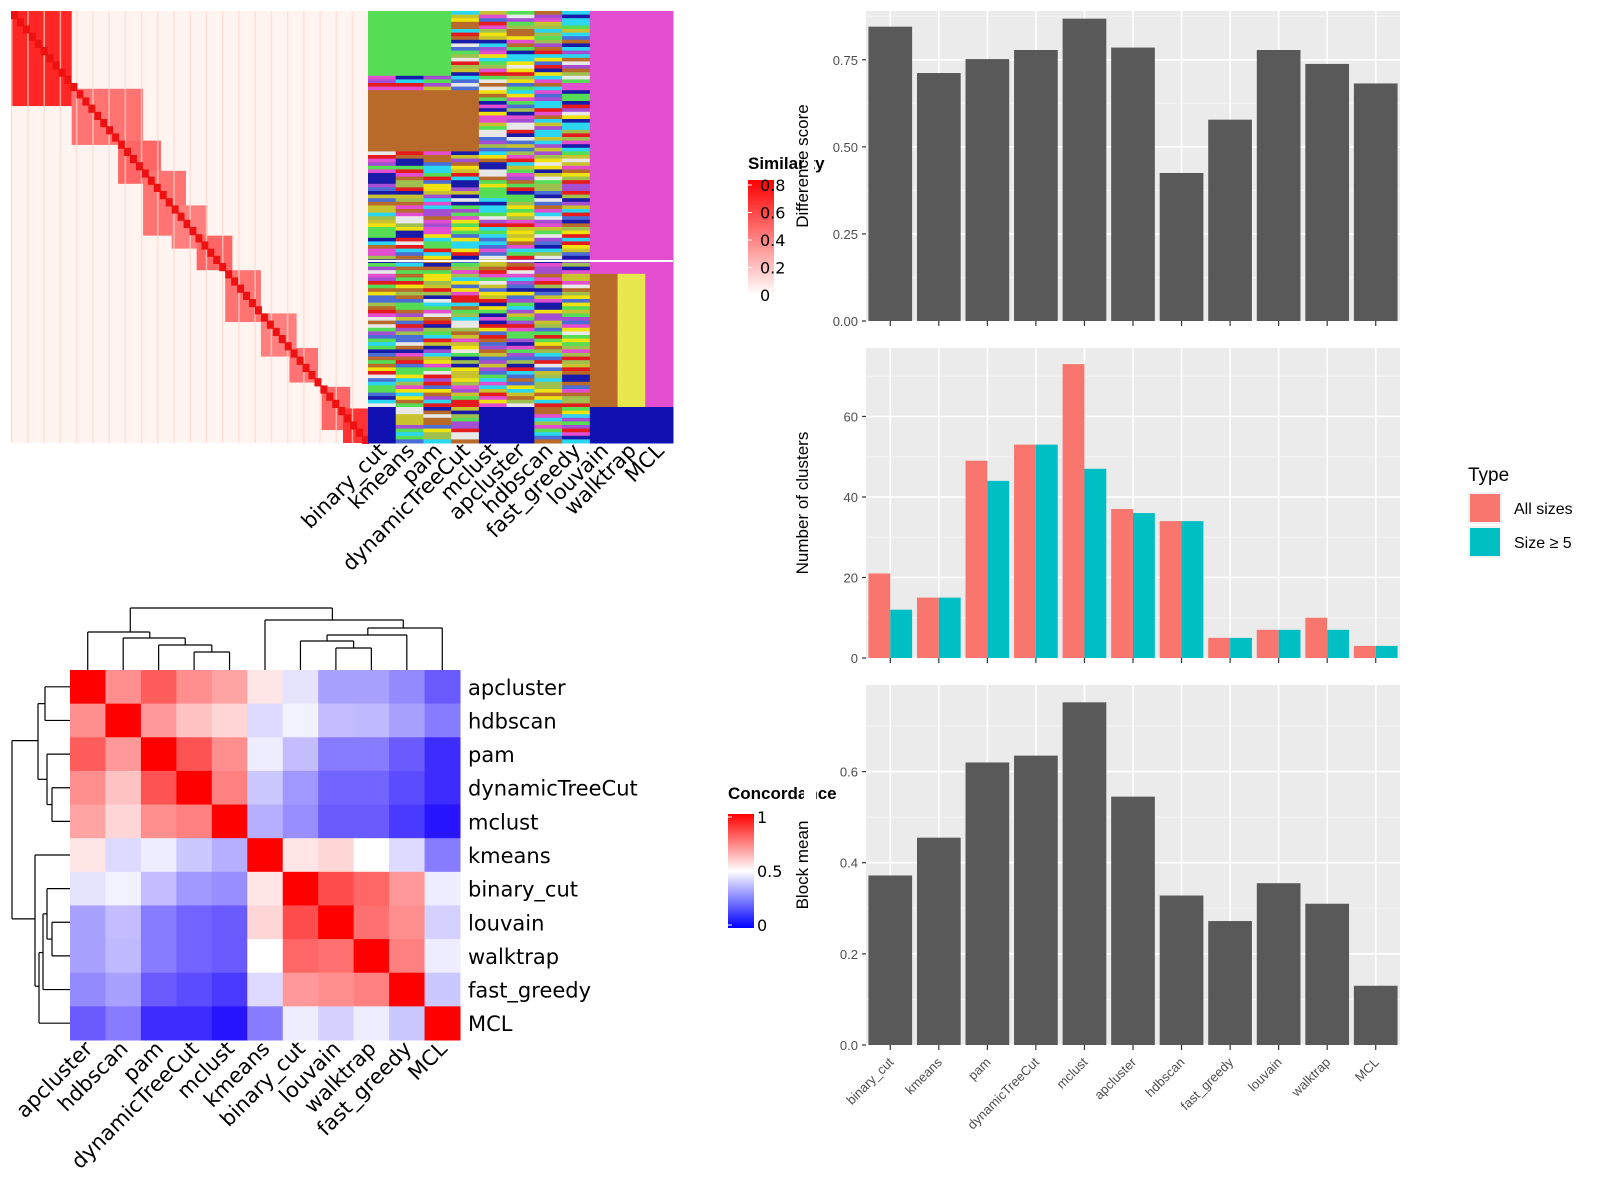 Image resolution: width=1600 pixels, height=1200 pixels. What do you see at coordinates (845, 147) in the screenshot?
I see `y-tick-label: 0.50` at bounding box center [845, 147].